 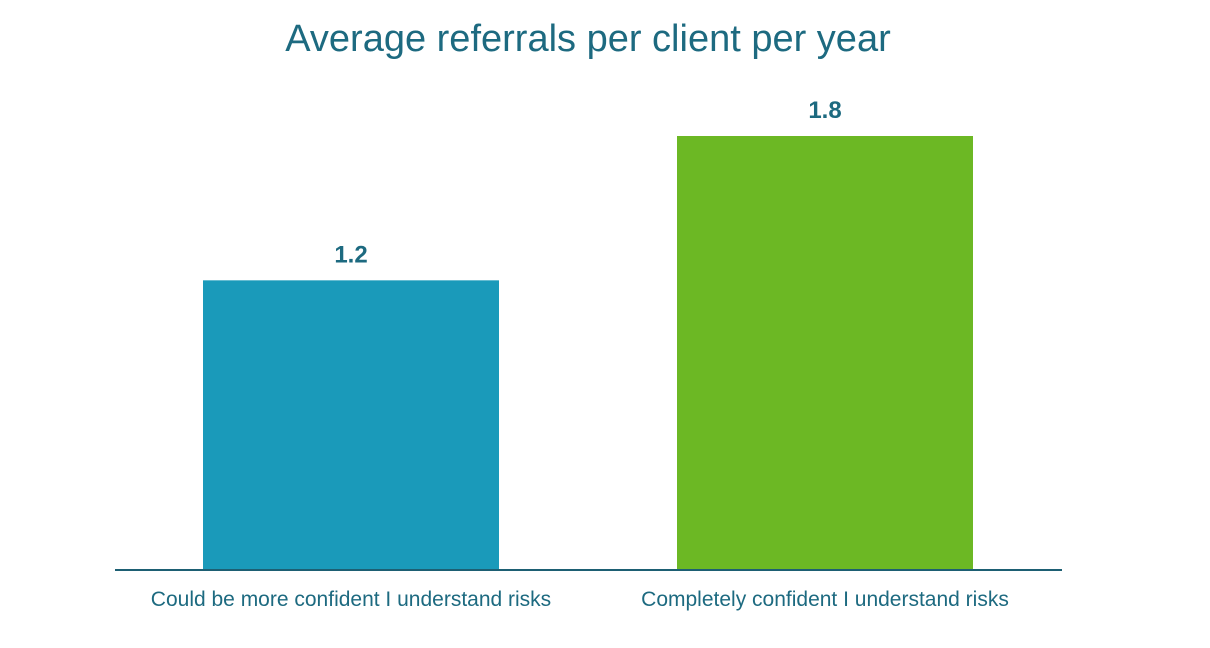 I want to click on data-label-1: 1.2, so click(x=350, y=254).